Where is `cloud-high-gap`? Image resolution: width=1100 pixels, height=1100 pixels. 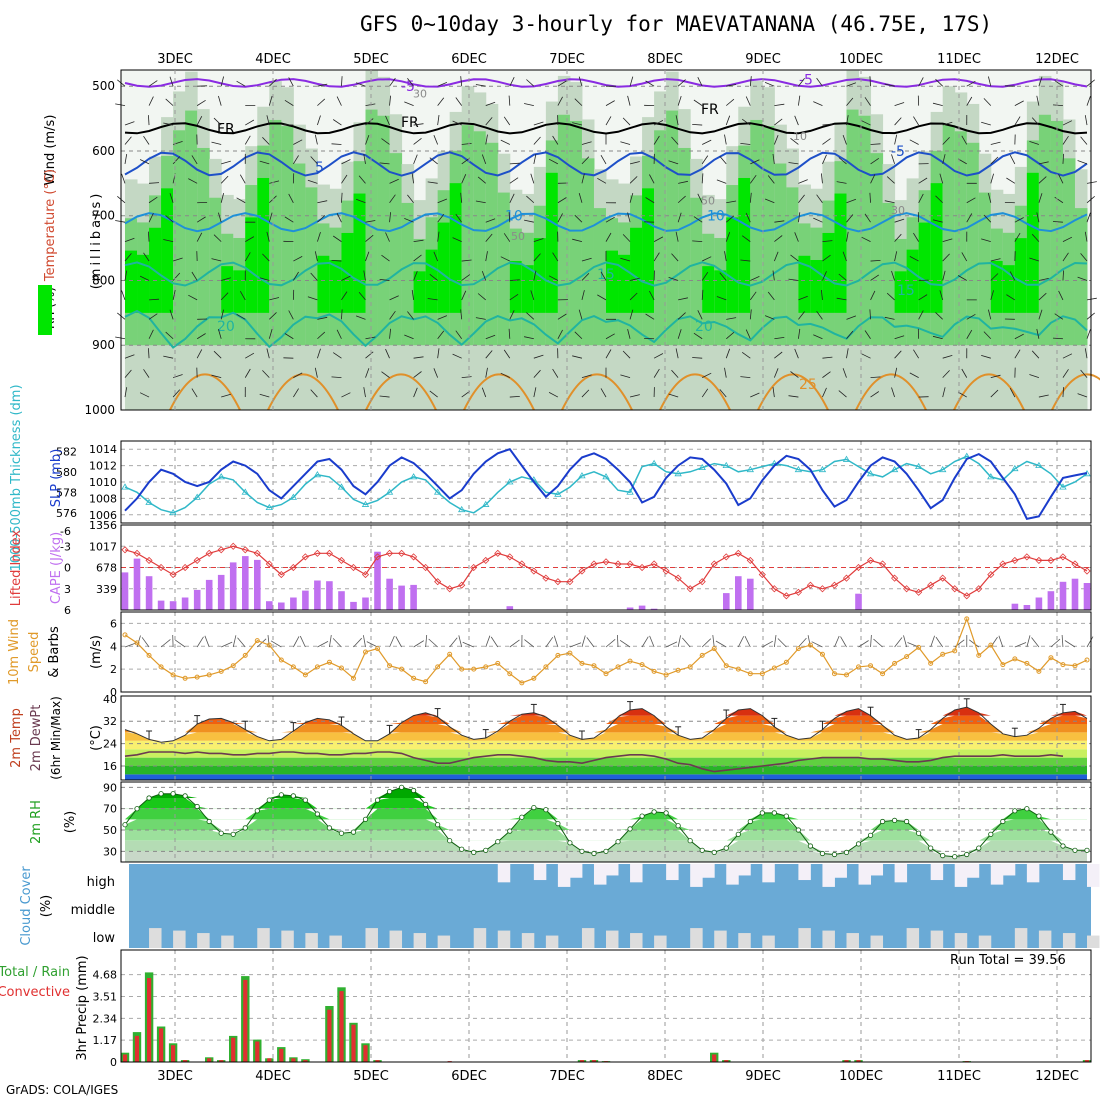
cloud-high-gap is located at coordinates (708, 871).